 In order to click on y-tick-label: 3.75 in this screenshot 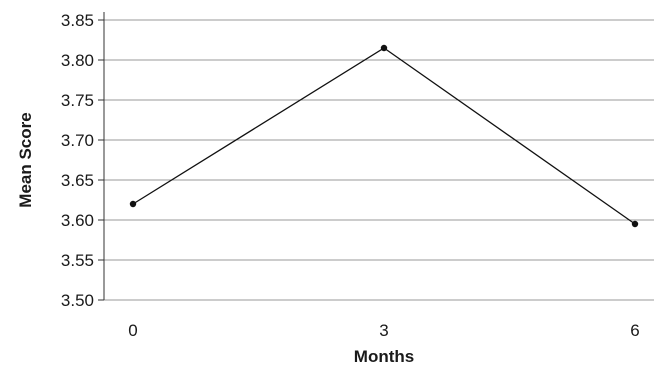, I will do `click(77, 100)`.